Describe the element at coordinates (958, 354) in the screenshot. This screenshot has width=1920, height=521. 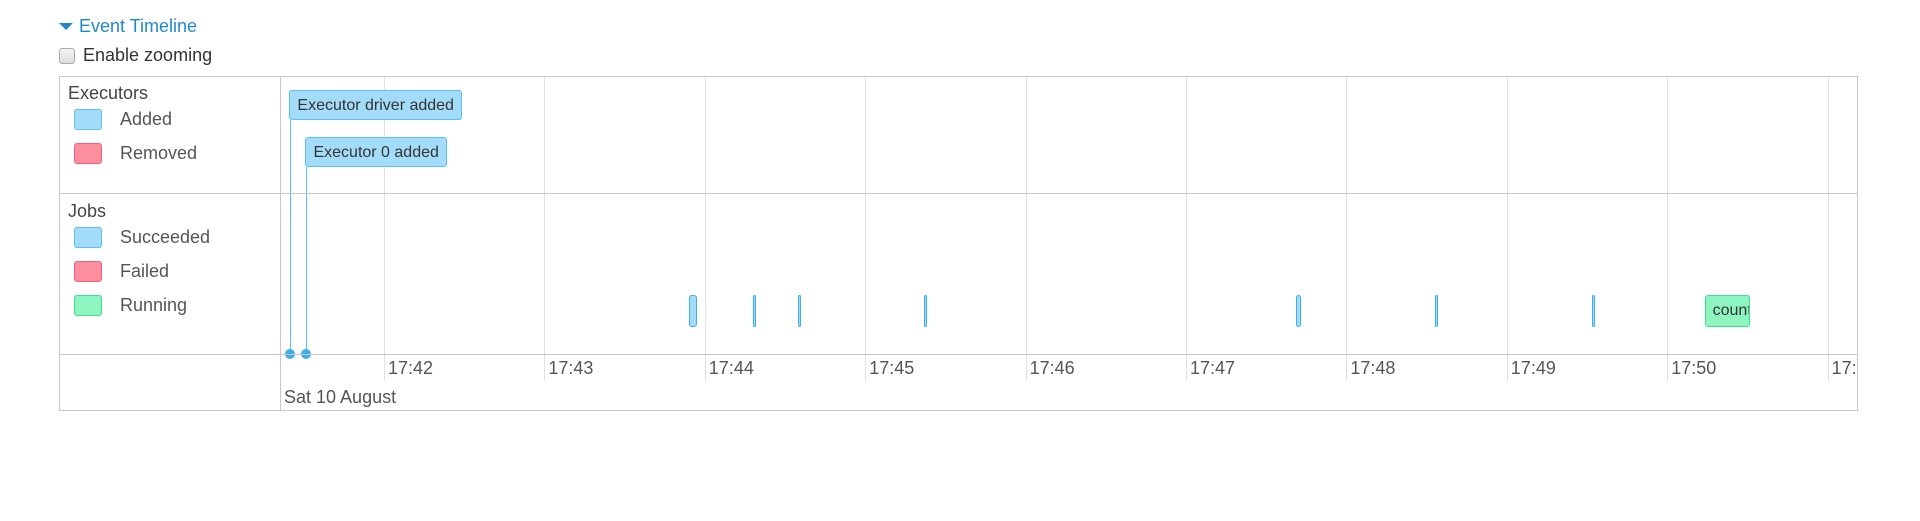
I see `axis-line` at that location.